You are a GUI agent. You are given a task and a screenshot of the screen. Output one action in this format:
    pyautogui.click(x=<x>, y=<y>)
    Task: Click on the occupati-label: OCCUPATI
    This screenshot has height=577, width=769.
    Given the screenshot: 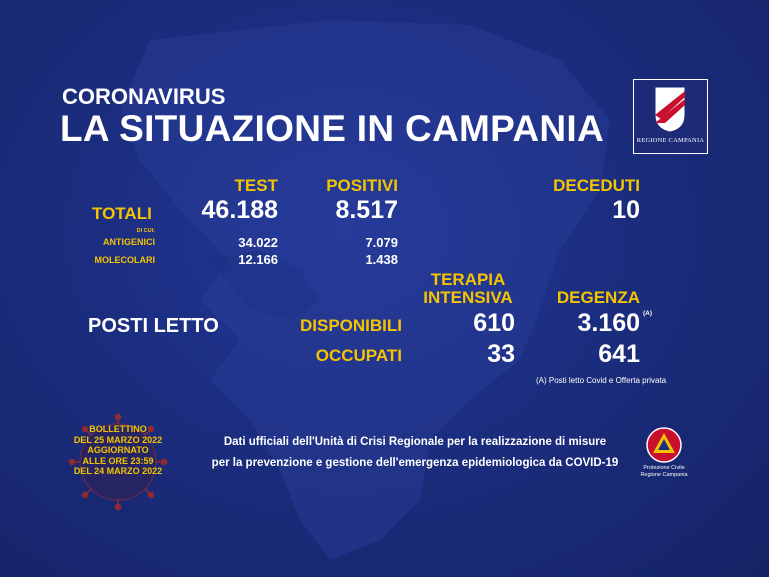 What is the action you would take?
    pyautogui.click(x=358, y=355)
    